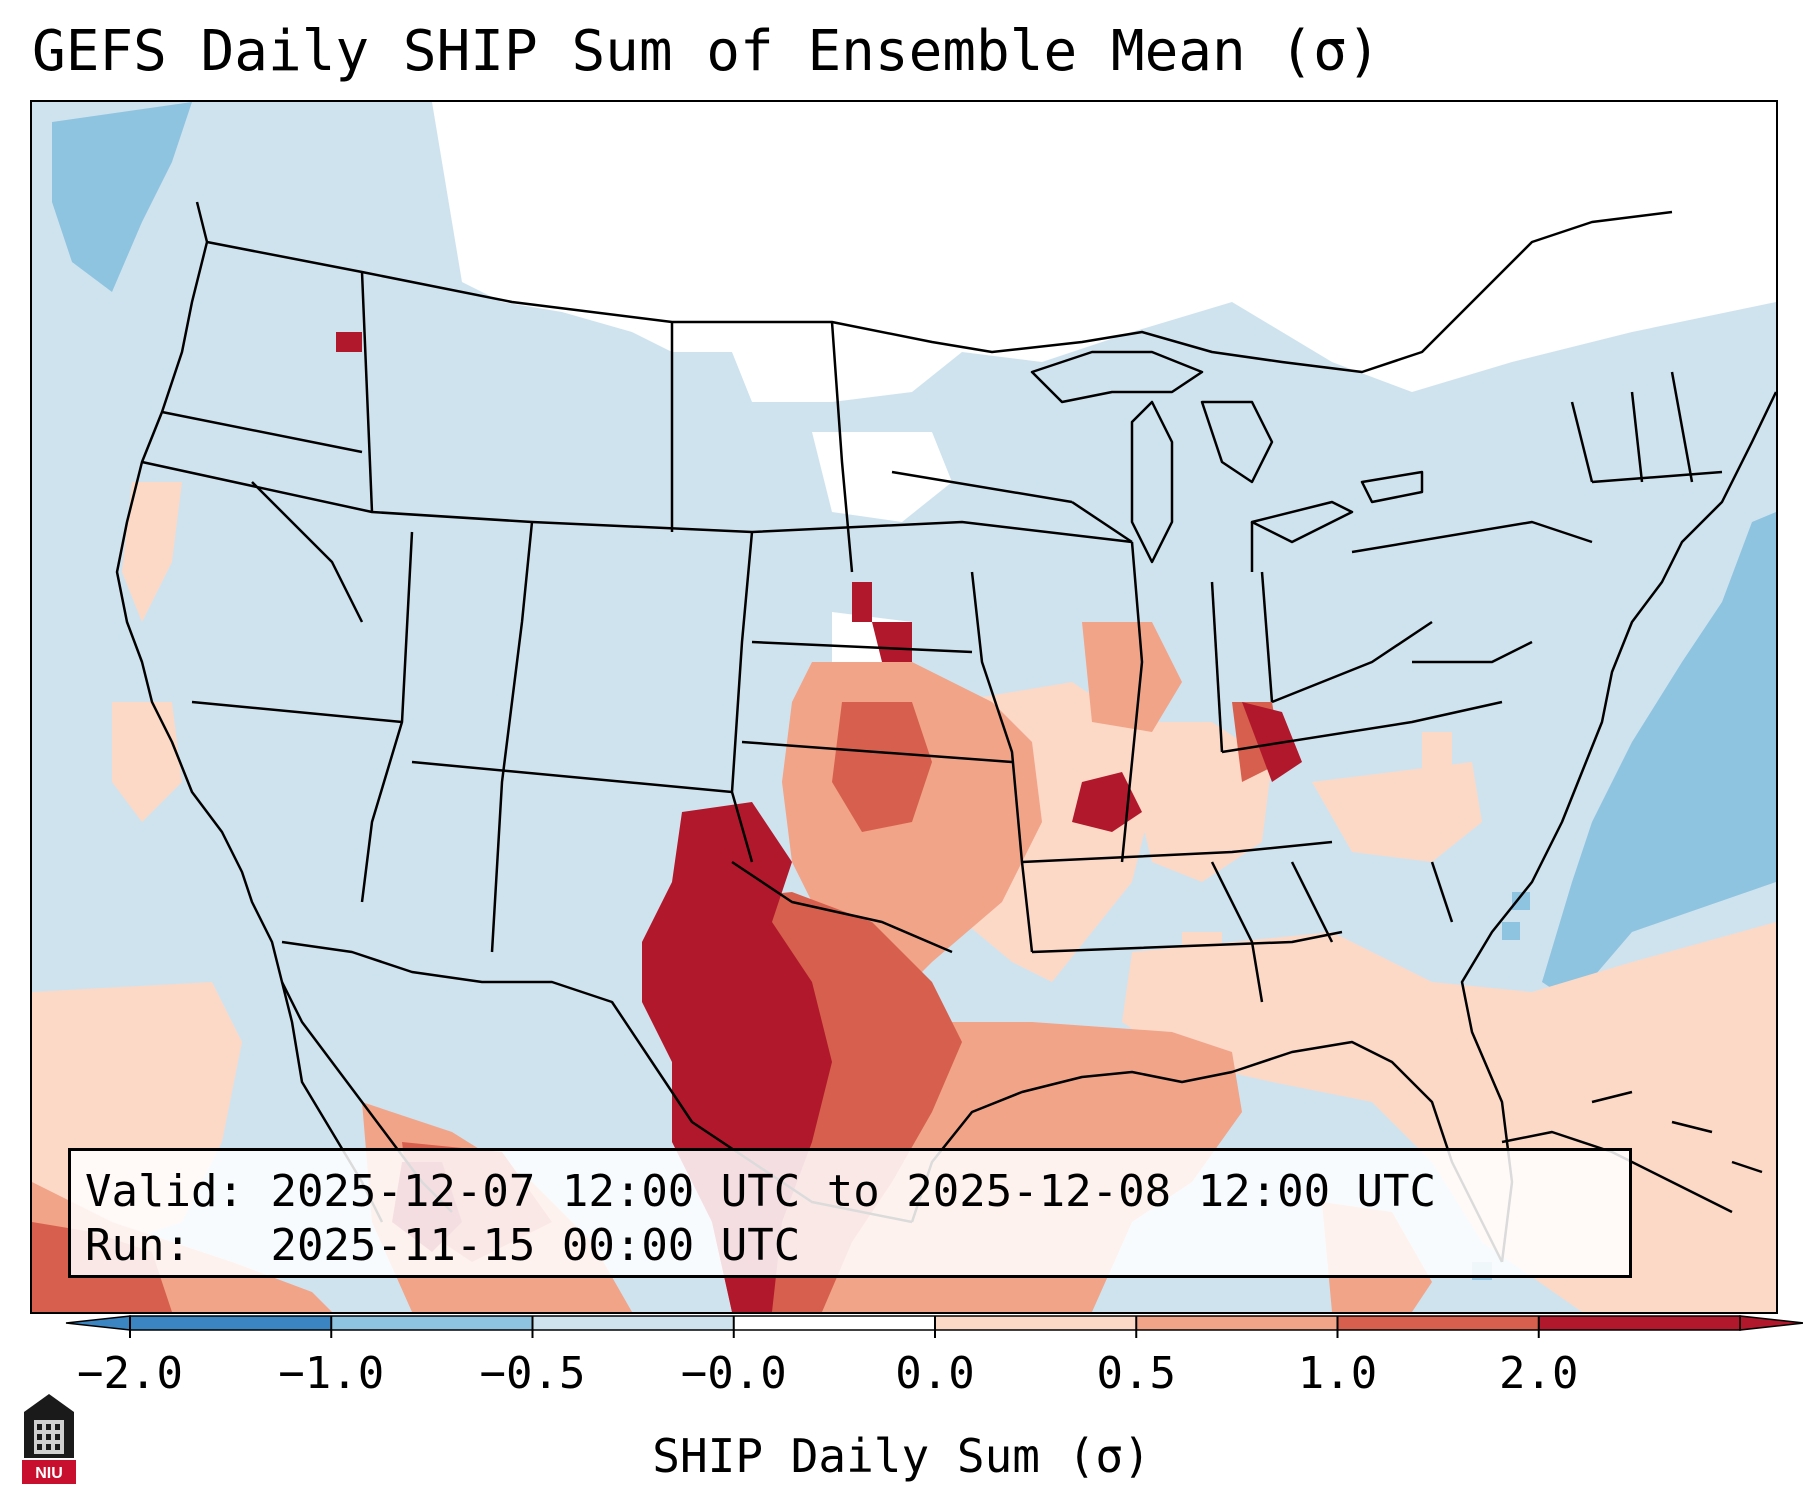 This screenshot has height=1506, width=1803. What do you see at coordinates (1302, 522) in the screenshot?
I see `lake-erie` at bounding box center [1302, 522].